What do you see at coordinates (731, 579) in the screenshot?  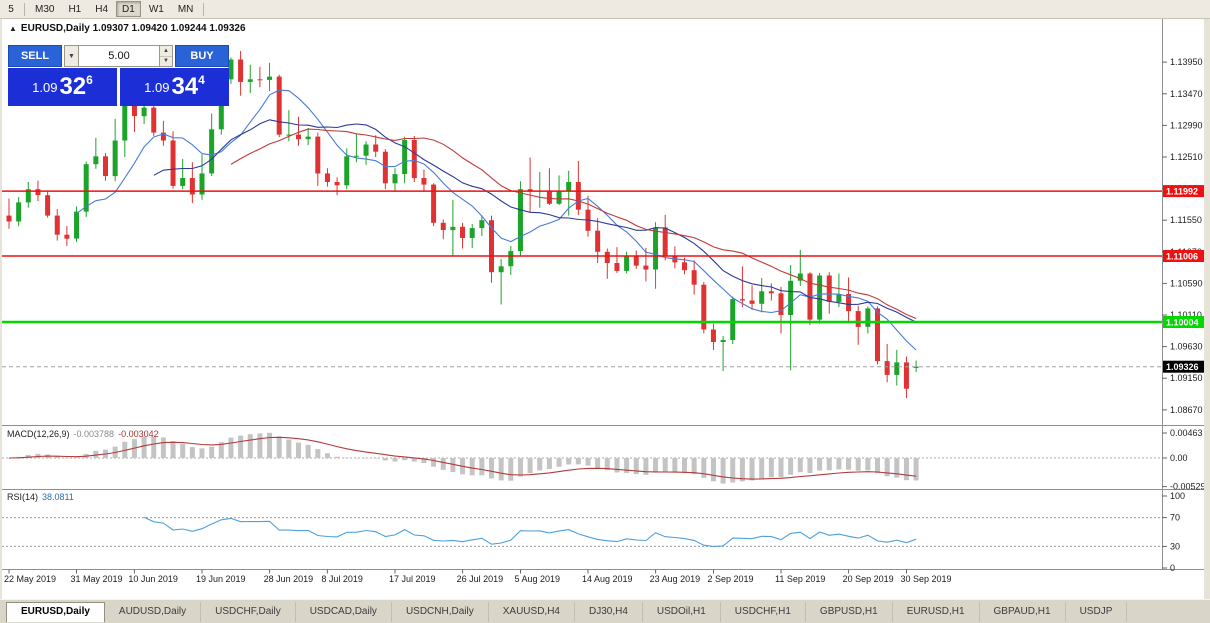 I see `svg-text: 2 Sep 2019` at bounding box center [731, 579].